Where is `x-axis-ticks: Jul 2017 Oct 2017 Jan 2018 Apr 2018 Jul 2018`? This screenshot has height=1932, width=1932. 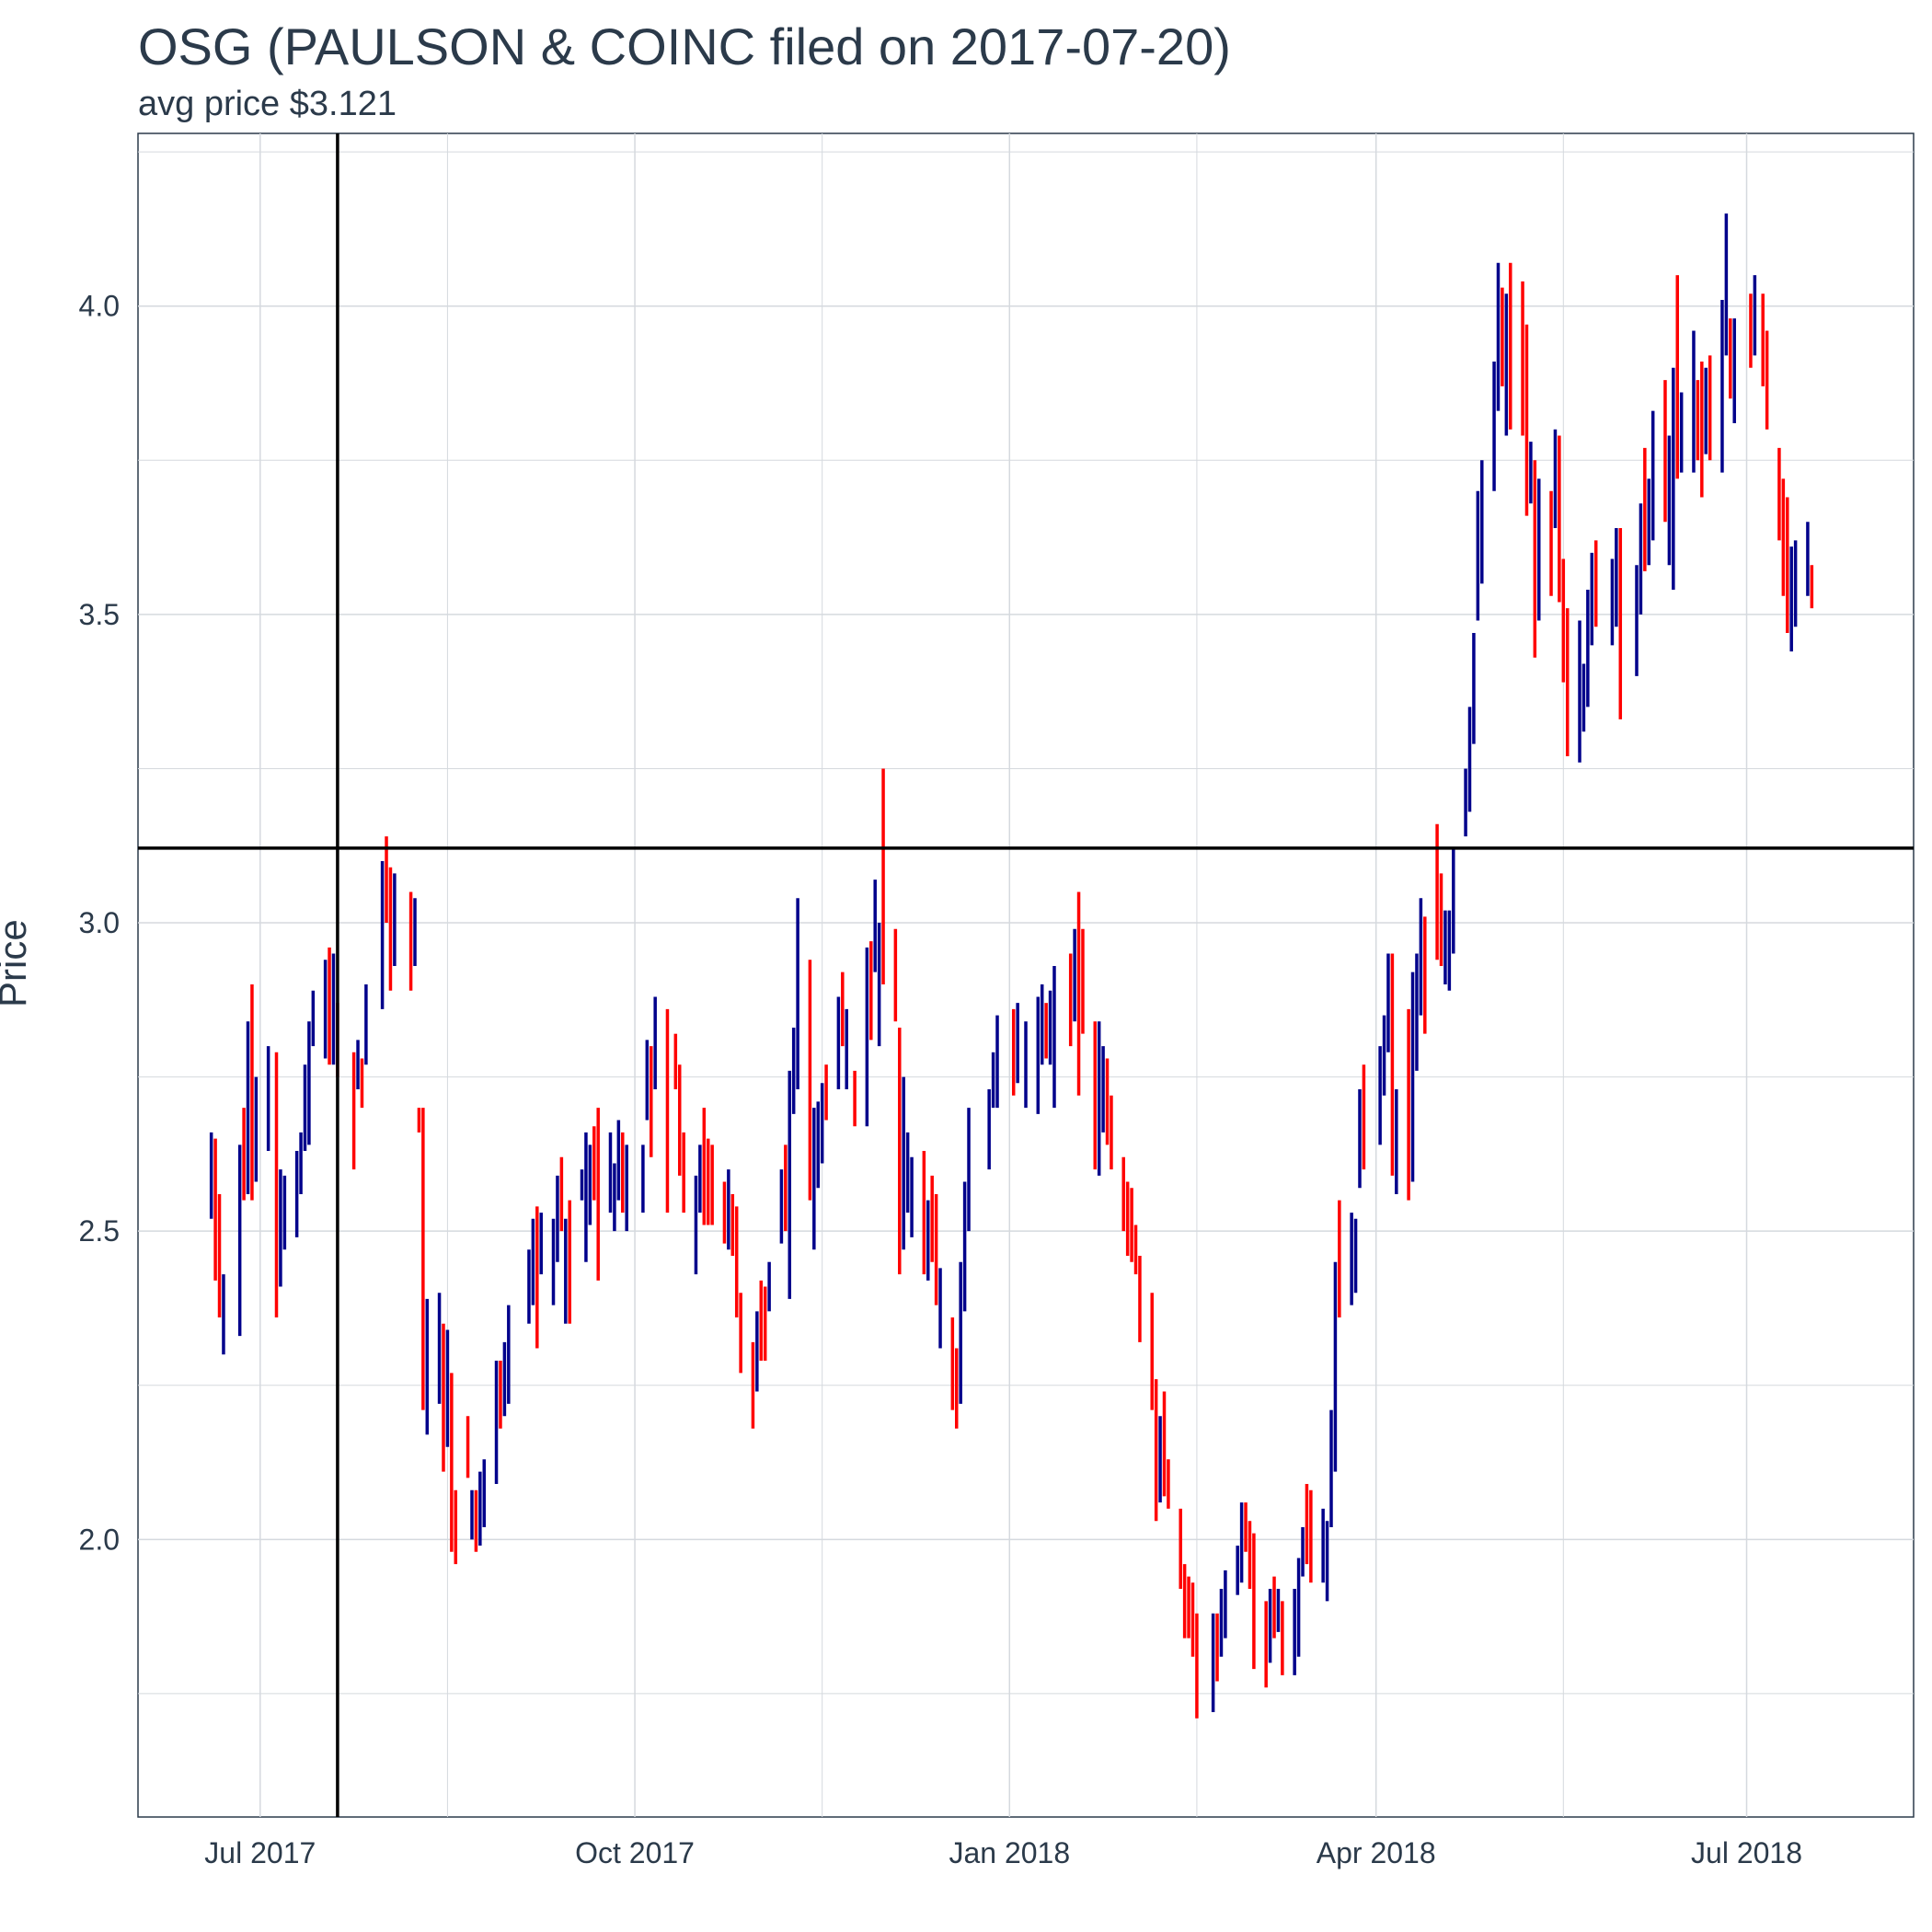 x-axis-ticks: Jul 2017 Oct 2017 Jan 2018 Apr 2018 Jul 2018 is located at coordinates (1003, 1852).